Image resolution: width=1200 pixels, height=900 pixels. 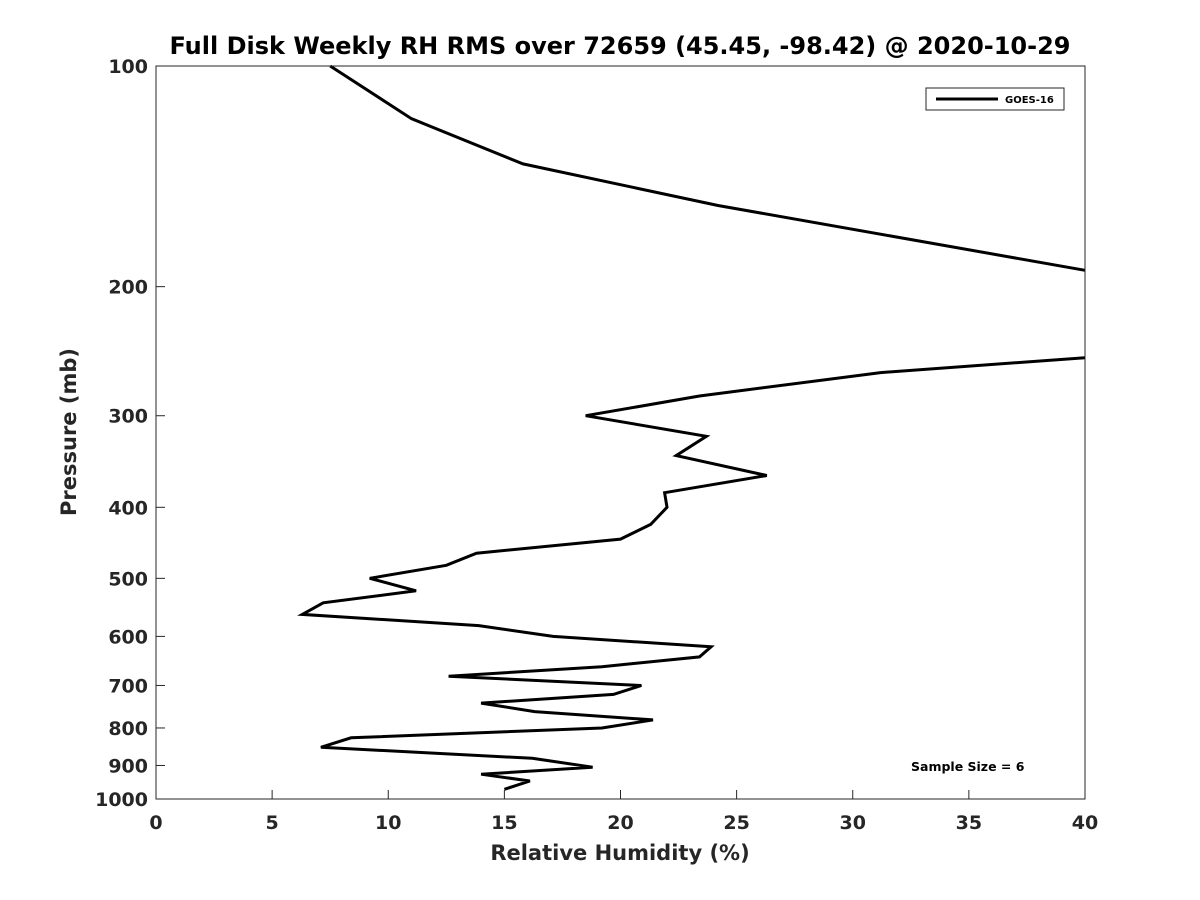 What do you see at coordinates (128, 686) in the screenshot?
I see `y-tick-label: 700` at bounding box center [128, 686].